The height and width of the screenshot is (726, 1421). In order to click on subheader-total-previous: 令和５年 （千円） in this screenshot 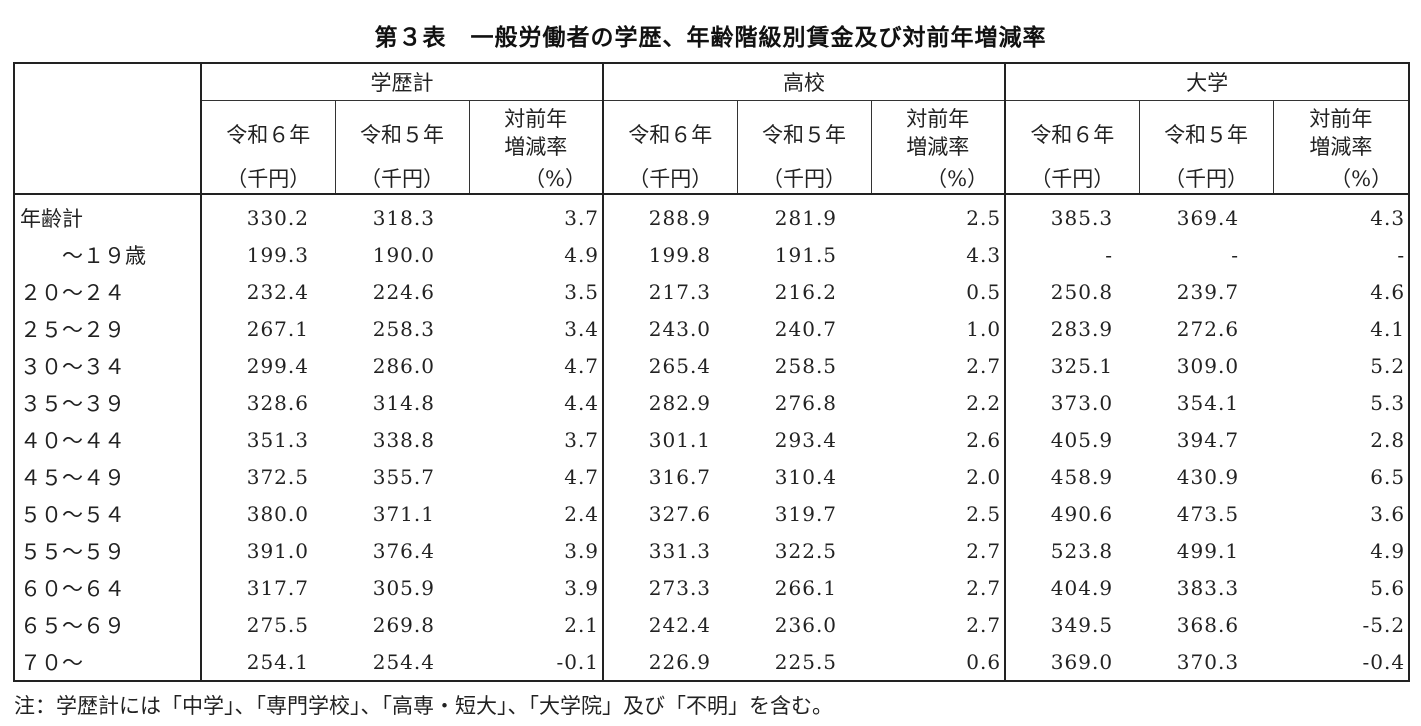, I will do `click(401, 147)`.